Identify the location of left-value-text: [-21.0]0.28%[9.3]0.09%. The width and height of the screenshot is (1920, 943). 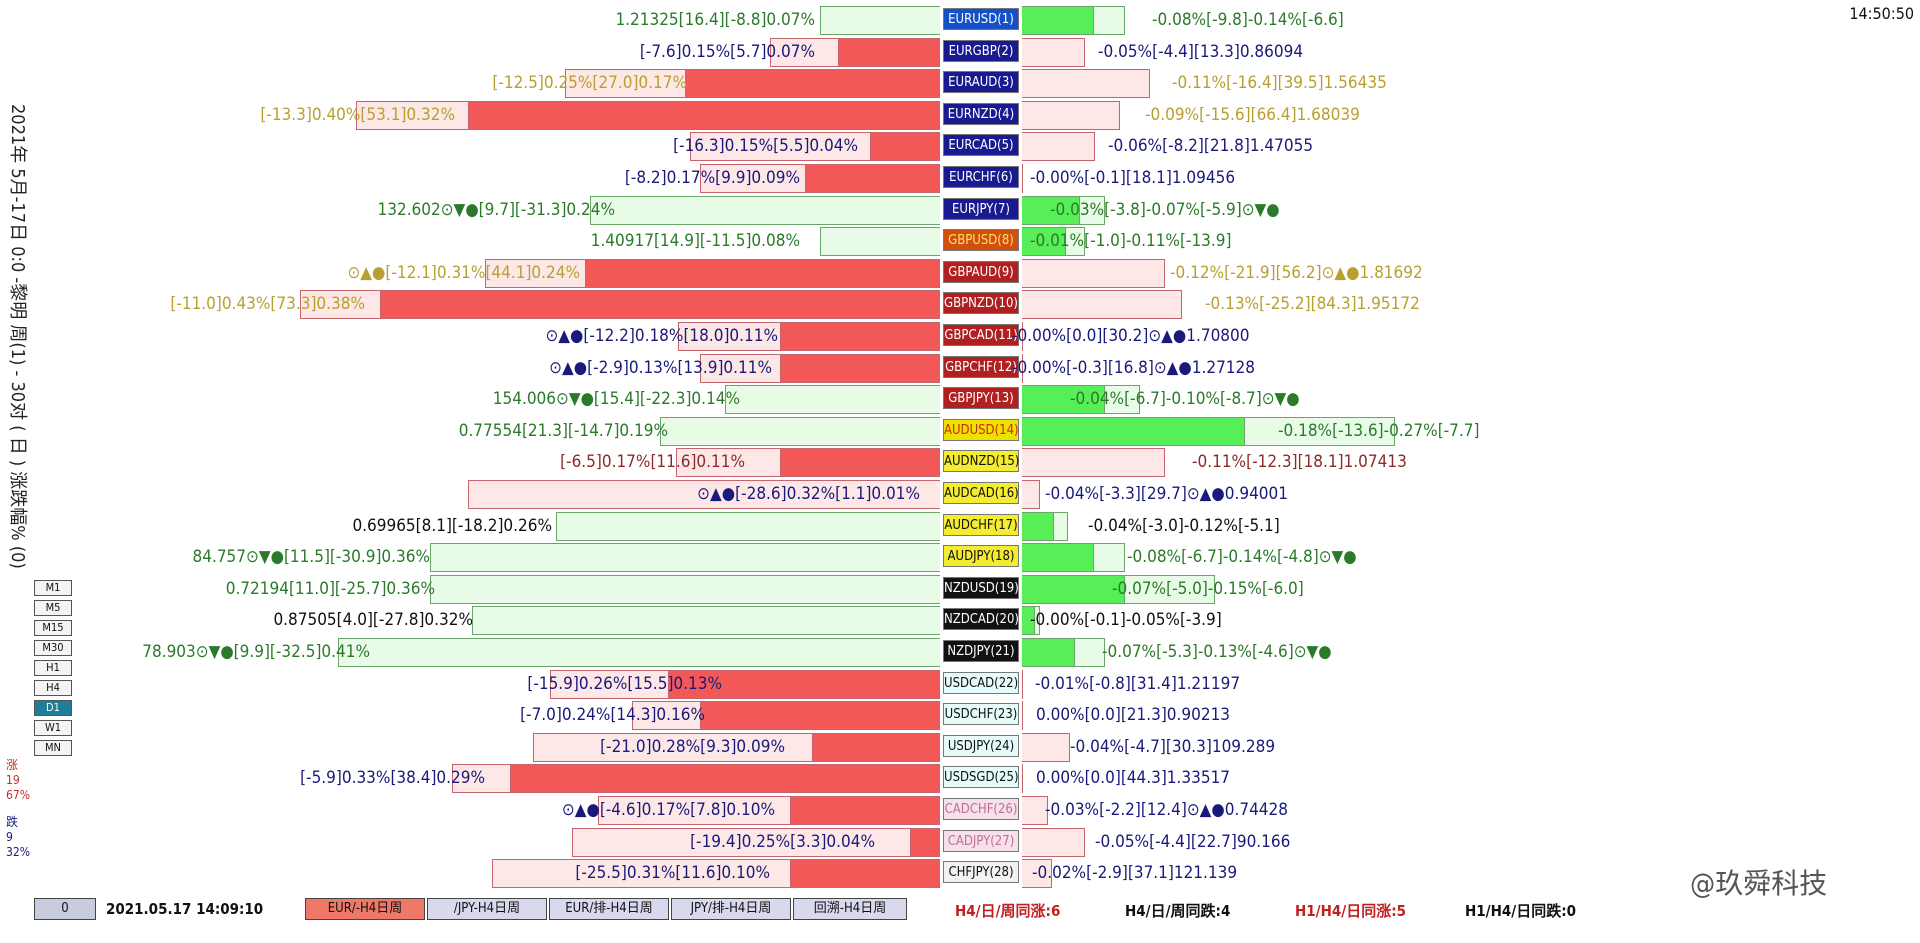
(692, 746).